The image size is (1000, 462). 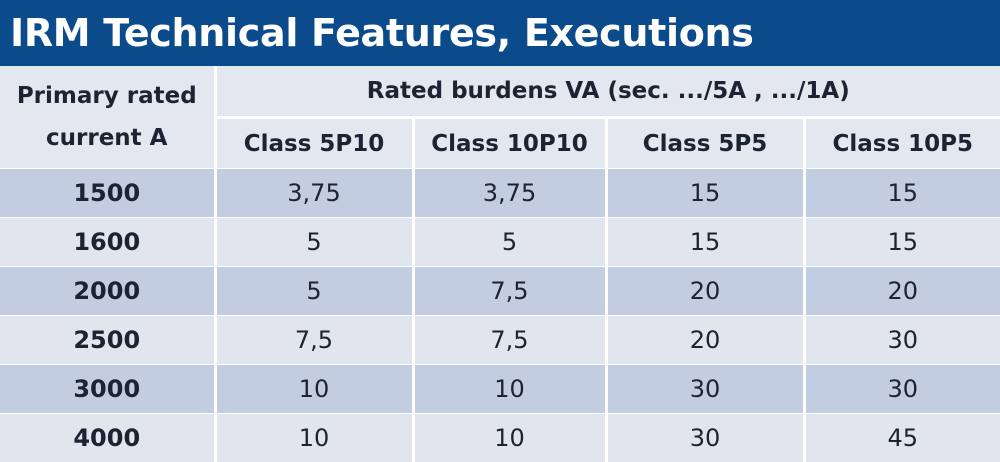 What do you see at coordinates (902, 438) in the screenshot?
I see `value-cell: 45` at bounding box center [902, 438].